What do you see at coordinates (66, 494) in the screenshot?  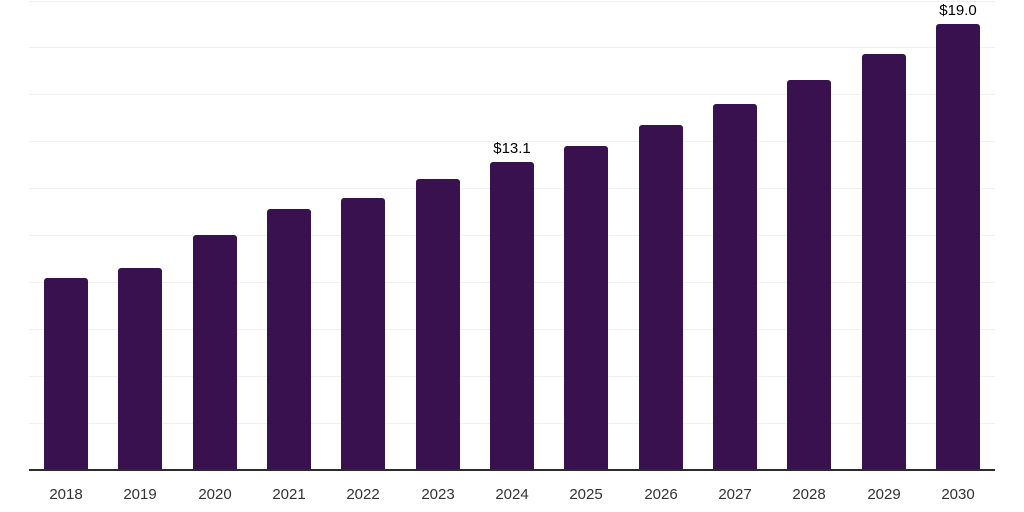 I see `x-axis-label-2018: 2018` at bounding box center [66, 494].